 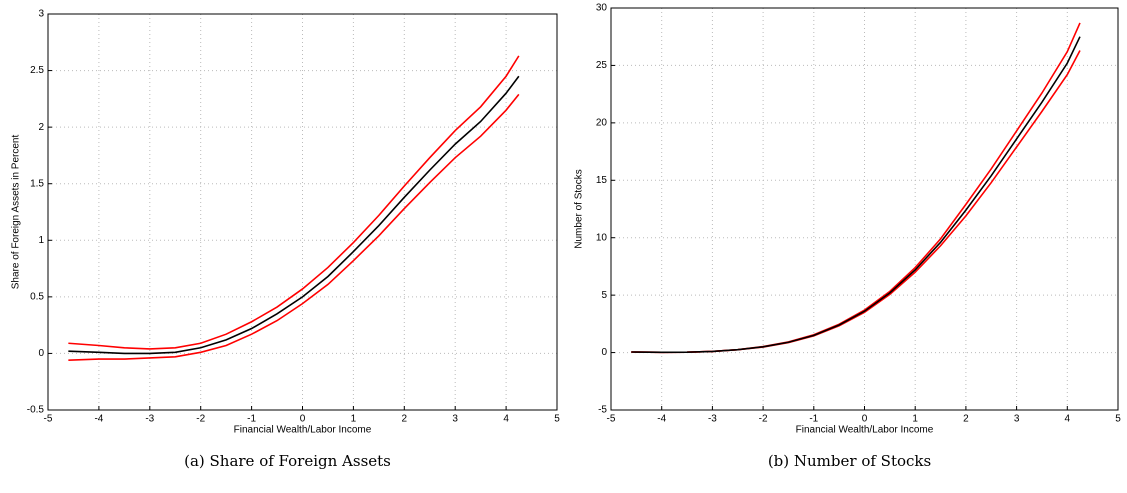 What do you see at coordinates (41, 240) in the screenshot?
I see `y-tick-label: 1` at bounding box center [41, 240].